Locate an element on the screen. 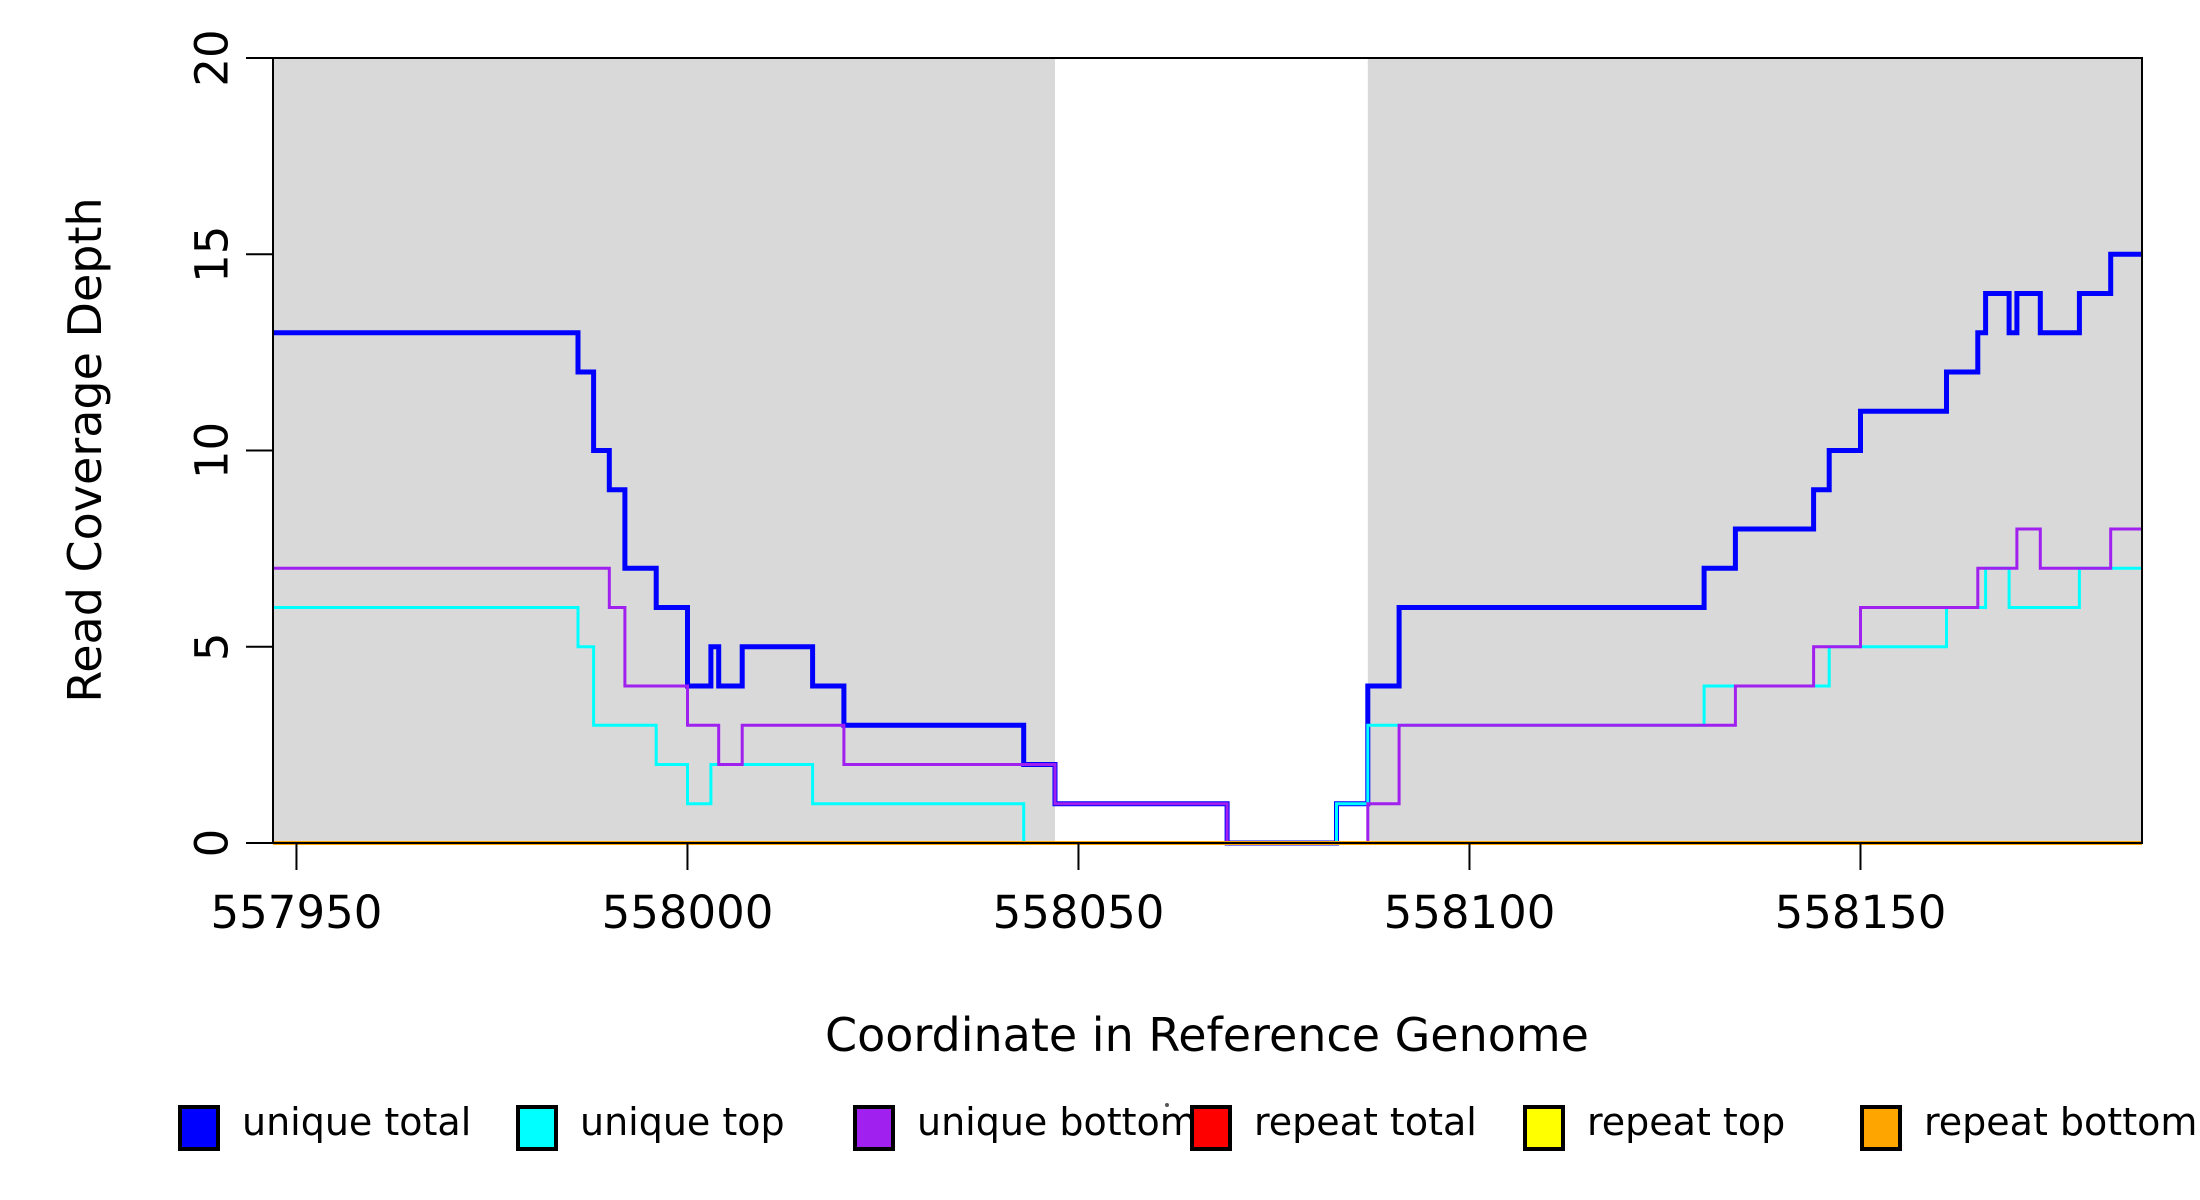 Image resolution: width=2200 pixels, height=1200 pixels. legend-swatch-unique-top is located at coordinates (537, 1127).